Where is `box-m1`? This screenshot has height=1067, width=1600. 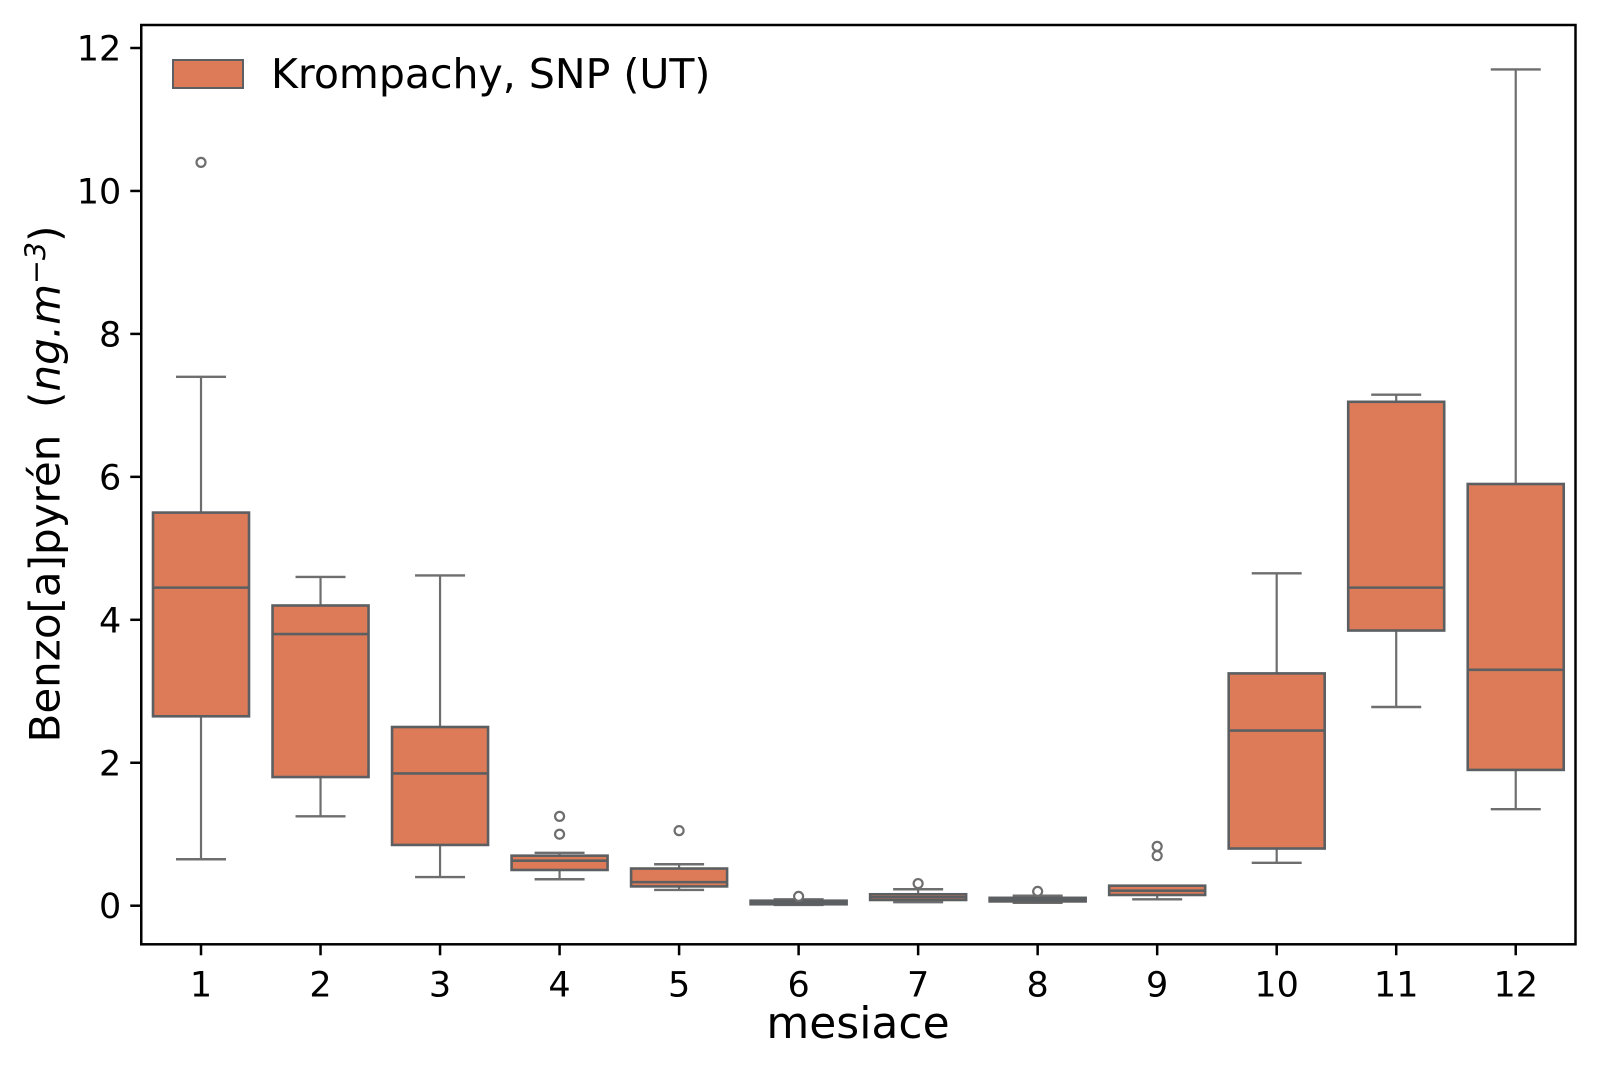
box-m1 is located at coordinates (201, 614).